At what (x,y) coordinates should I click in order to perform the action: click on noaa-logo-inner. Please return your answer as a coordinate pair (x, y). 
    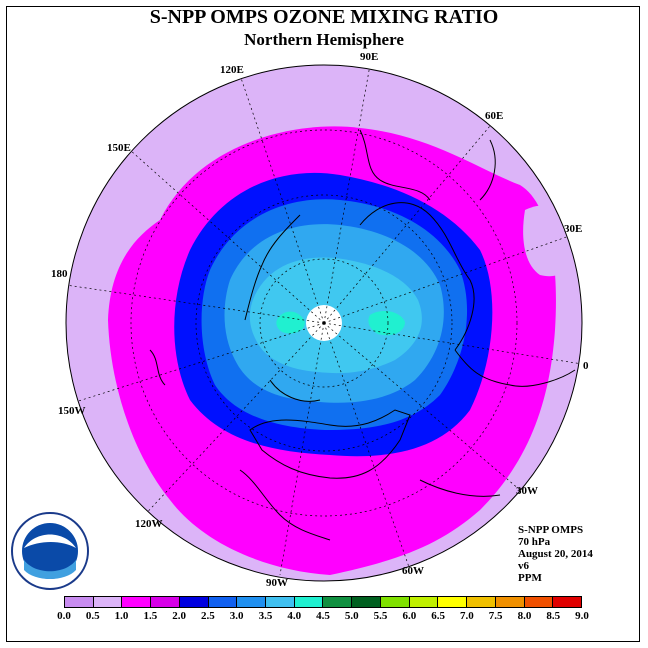
    Looking at the image, I should click on (50, 551).